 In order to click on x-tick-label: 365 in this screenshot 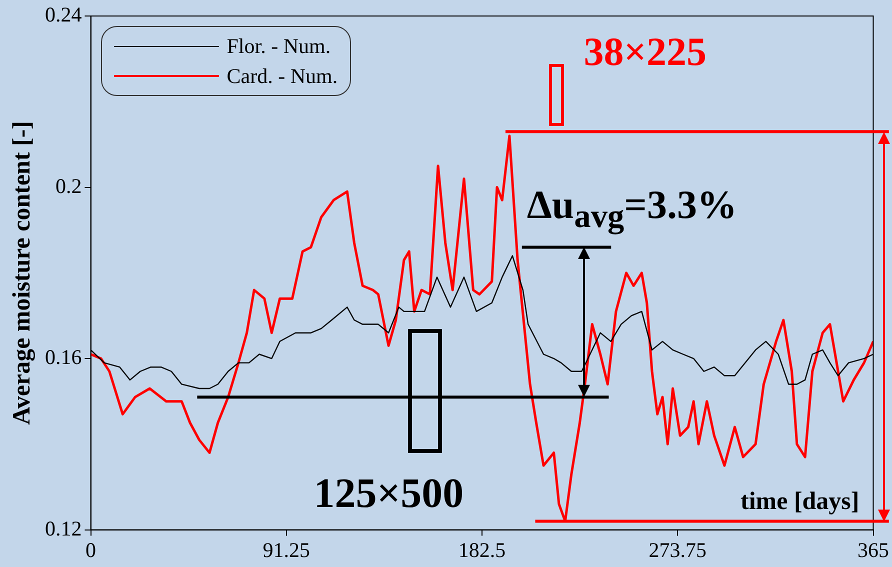, I will do `click(873, 550)`.